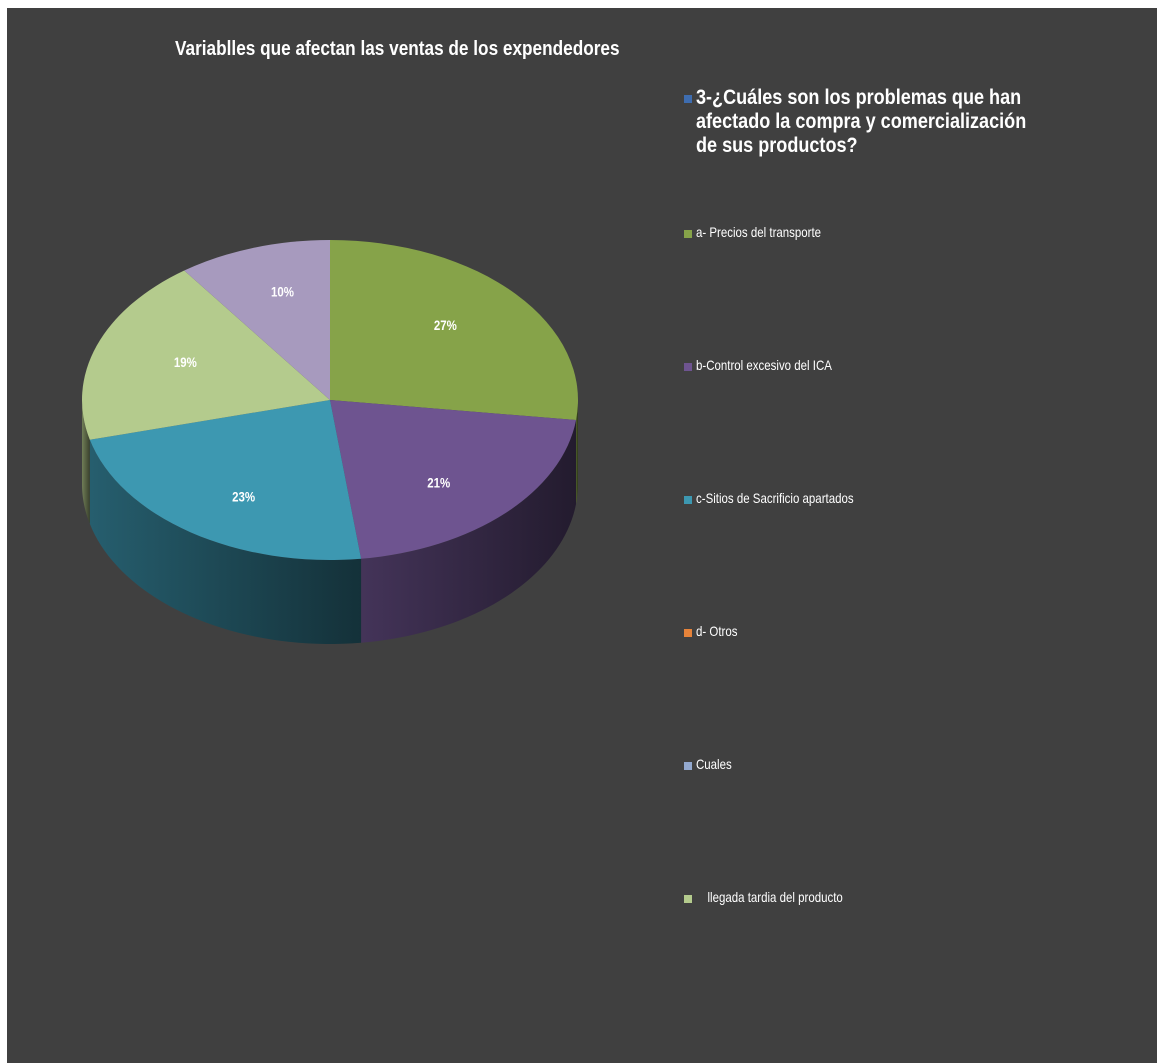  I want to click on legend-label: c-Sitios de Sacrificio apartados, so click(775, 498).